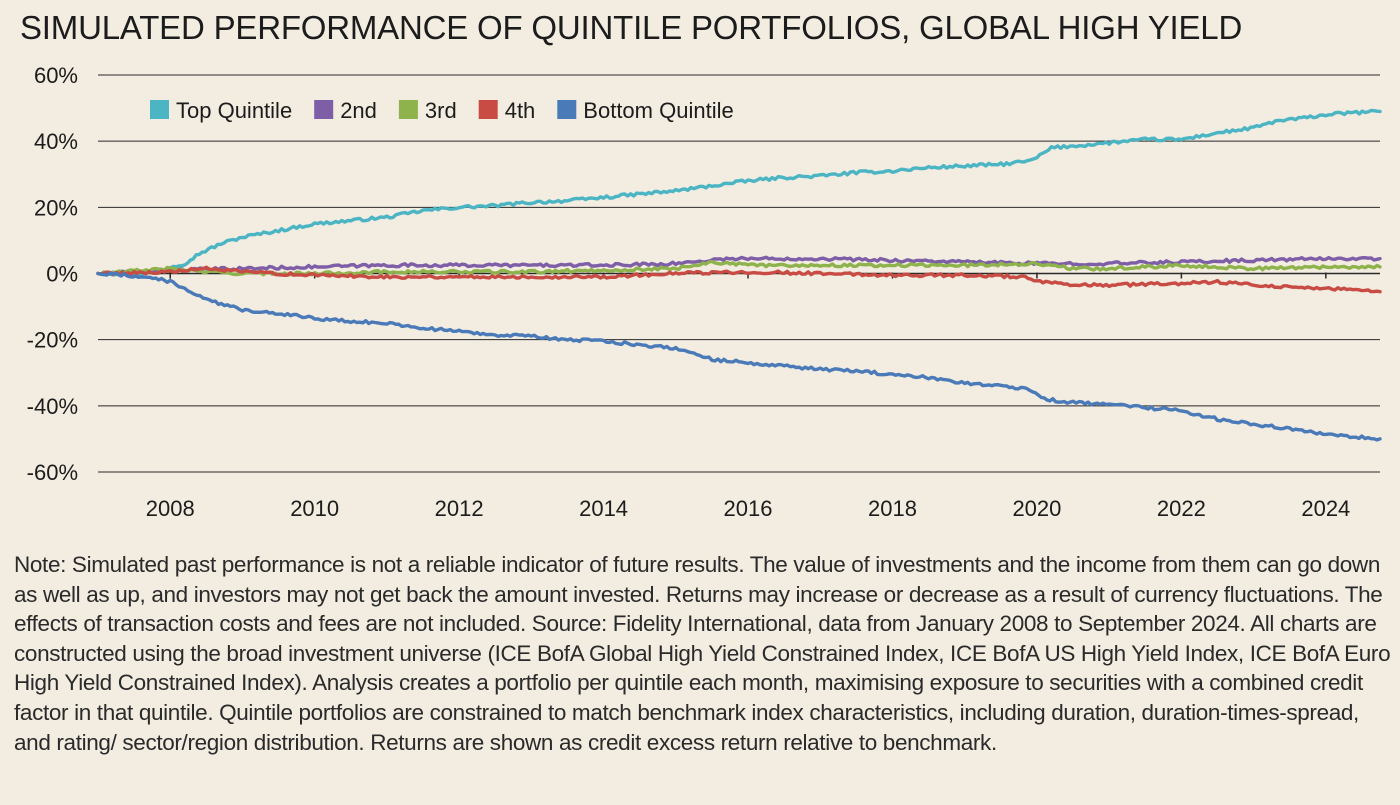 The width and height of the screenshot is (1400, 805). I want to click on legend-swatch-4th, so click(488, 109).